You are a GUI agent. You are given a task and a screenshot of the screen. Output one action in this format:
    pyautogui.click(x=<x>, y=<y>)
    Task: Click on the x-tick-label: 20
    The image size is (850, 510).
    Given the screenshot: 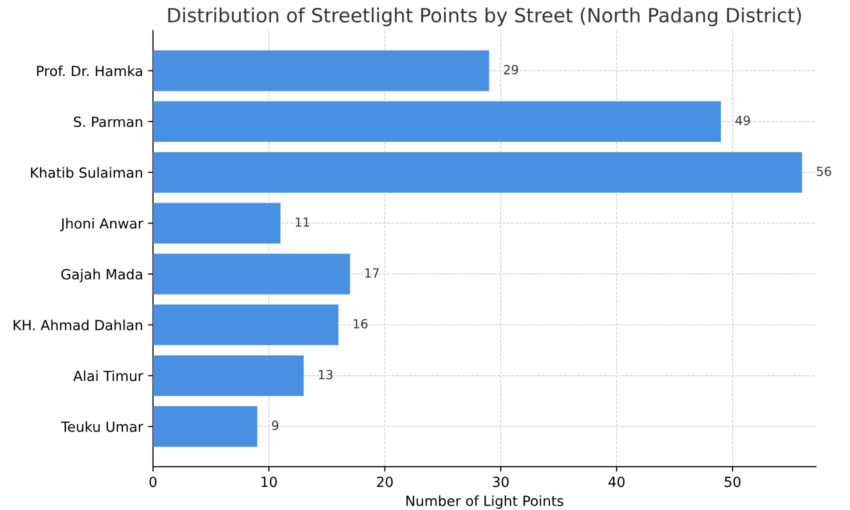 What is the action you would take?
    pyautogui.click(x=385, y=482)
    